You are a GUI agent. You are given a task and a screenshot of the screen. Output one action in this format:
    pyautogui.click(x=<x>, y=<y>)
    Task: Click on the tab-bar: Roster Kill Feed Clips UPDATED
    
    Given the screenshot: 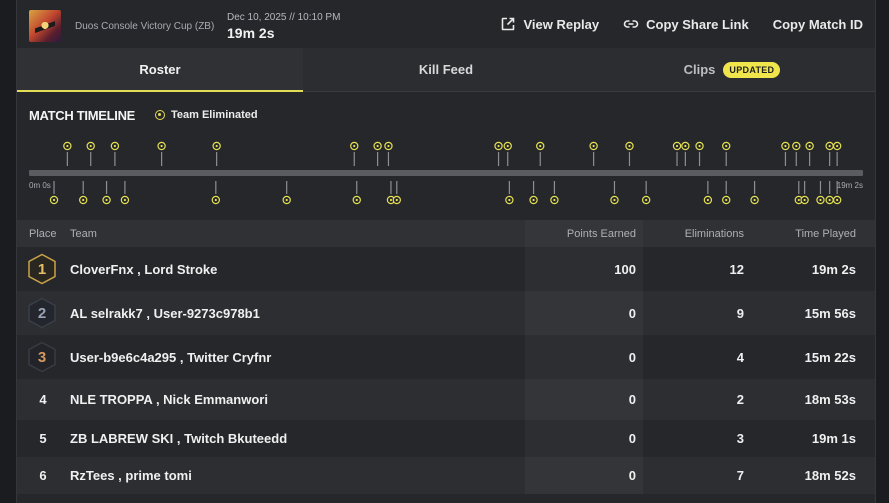 What is the action you would take?
    pyautogui.click(x=446, y=70)
    